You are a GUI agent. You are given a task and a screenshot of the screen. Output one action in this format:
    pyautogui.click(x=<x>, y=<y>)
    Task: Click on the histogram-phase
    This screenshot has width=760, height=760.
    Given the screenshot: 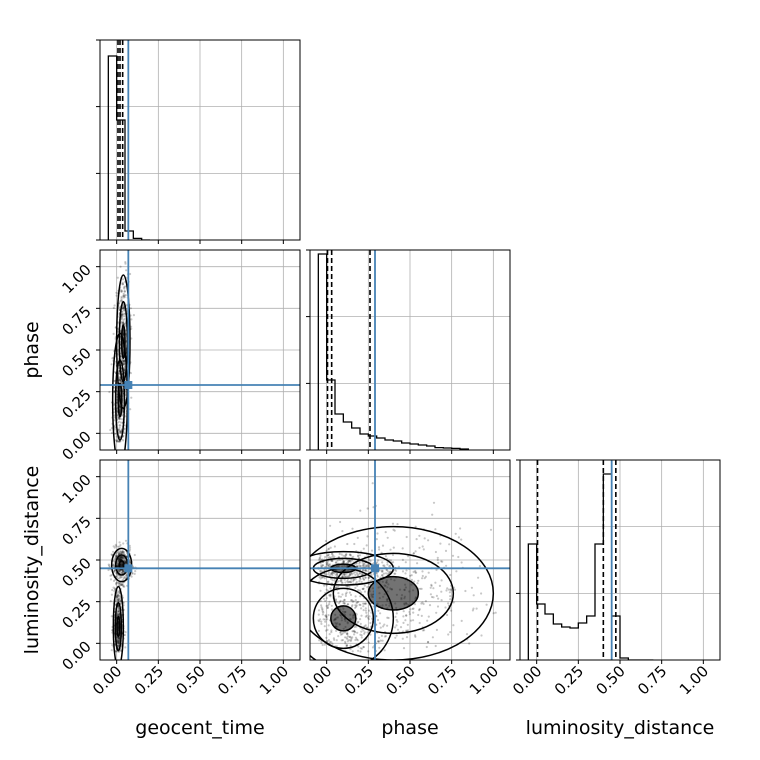 What is the action you would take?
    pyautogui.click(x=393, y=351)
    